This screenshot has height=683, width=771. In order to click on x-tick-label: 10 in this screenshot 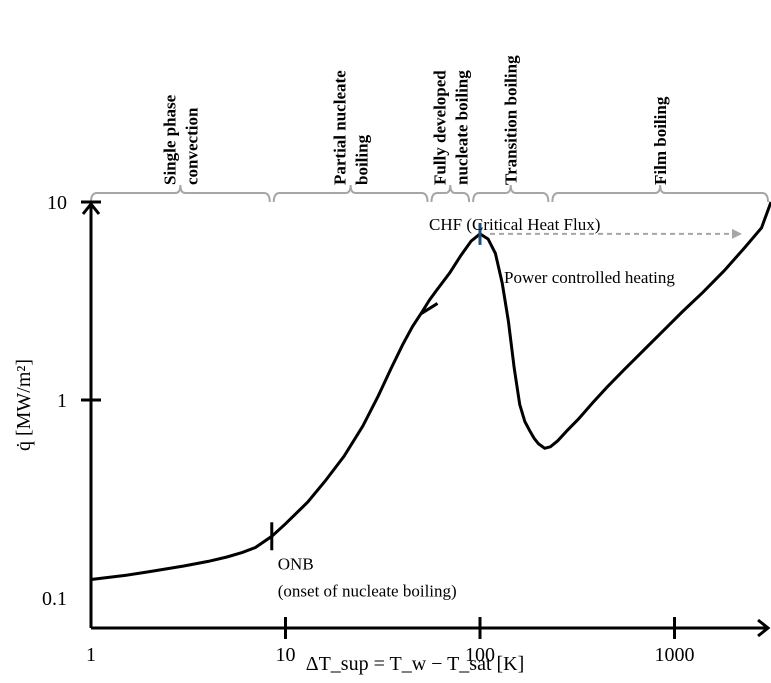, I will do `click(286, 655)`.